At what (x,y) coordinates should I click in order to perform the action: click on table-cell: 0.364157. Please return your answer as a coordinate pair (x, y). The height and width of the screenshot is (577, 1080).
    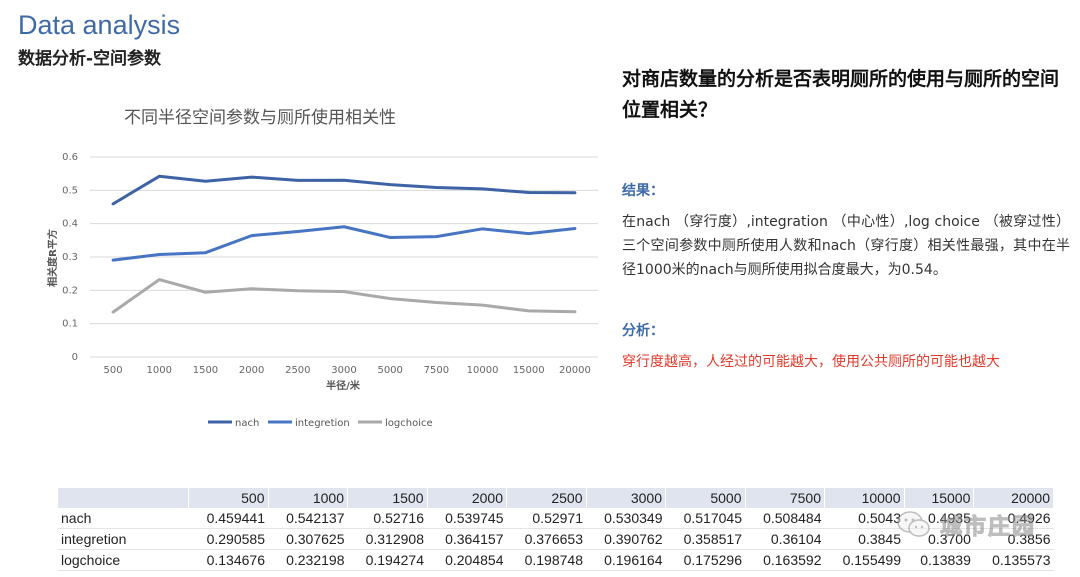
    Looking at the image, I should click on (467, 539).